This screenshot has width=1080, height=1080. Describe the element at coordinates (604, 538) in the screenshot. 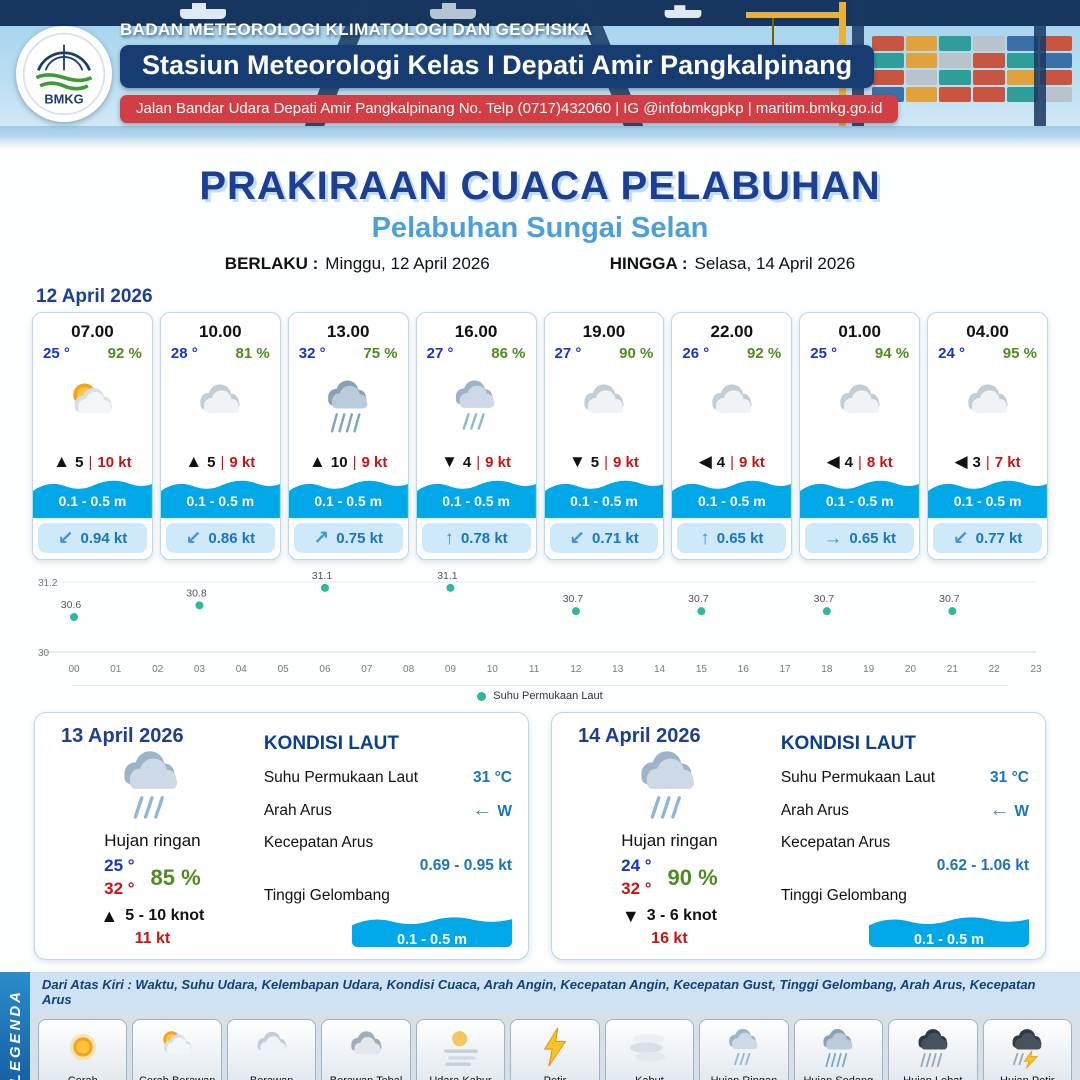

I see `current-row: ↙ 0.71 kt` at that location.